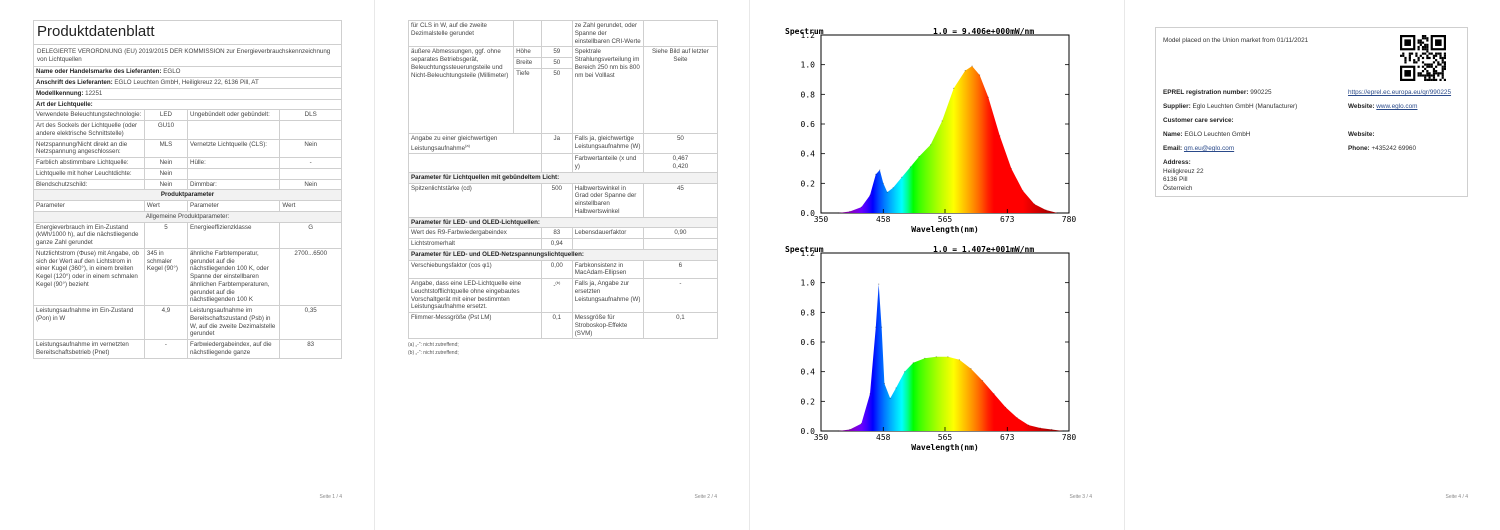 This screenshot has width=1500, height=530. Describe the element at coordinates (948, 139) in the screenshot. I see `spectrum-area` at that location.